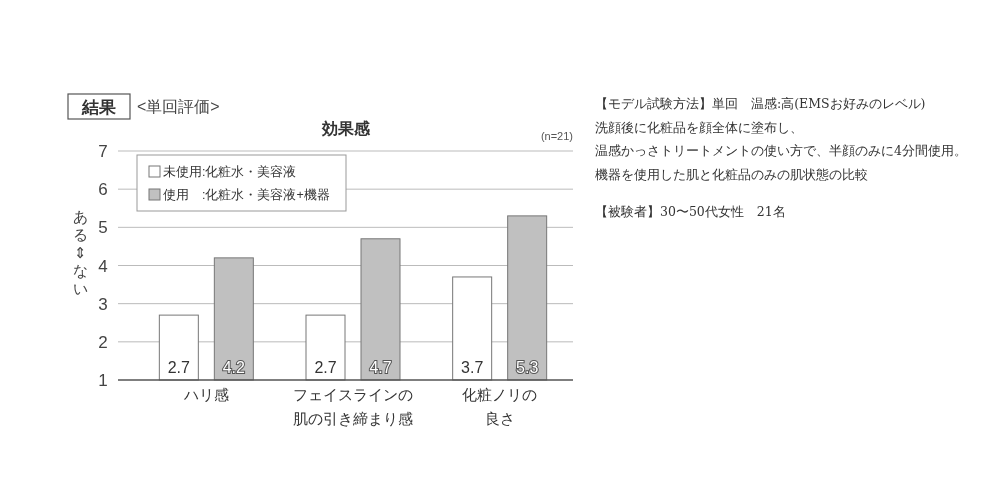 This screenshot has width=1008, height=504. What do you see at coordinates (205, 394) in the screenshot?
I see `x-tick-label: ハリ感` at bounding box center [205, 394].